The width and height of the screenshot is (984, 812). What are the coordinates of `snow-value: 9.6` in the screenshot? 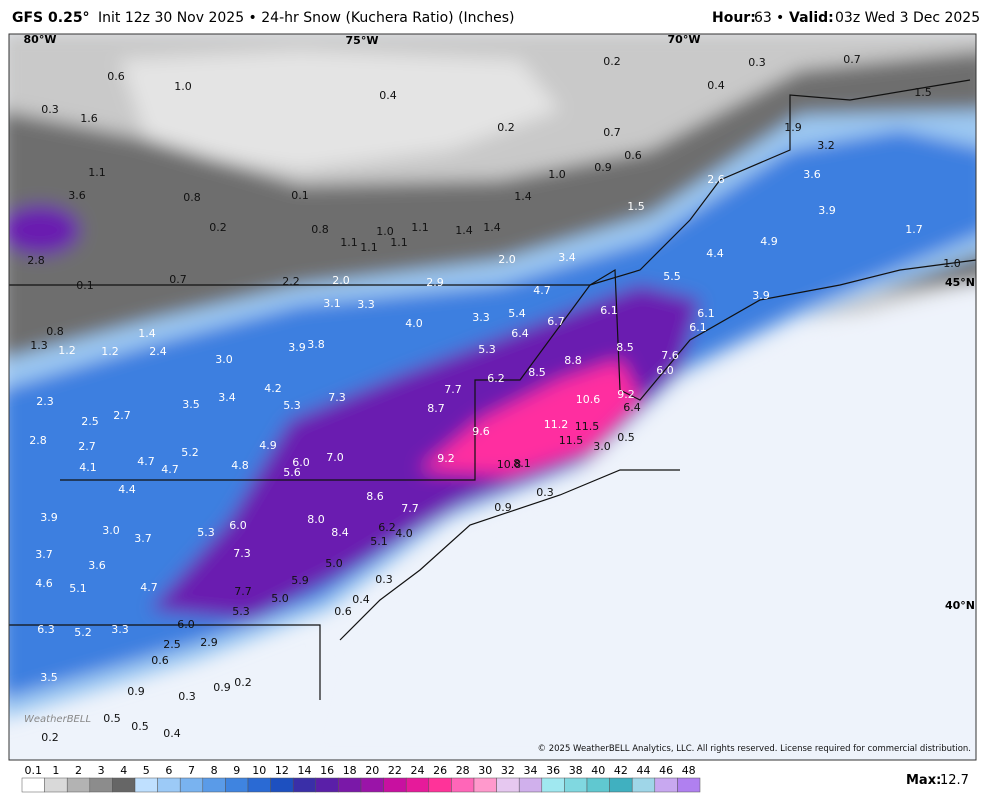 It's located at (481, 431).